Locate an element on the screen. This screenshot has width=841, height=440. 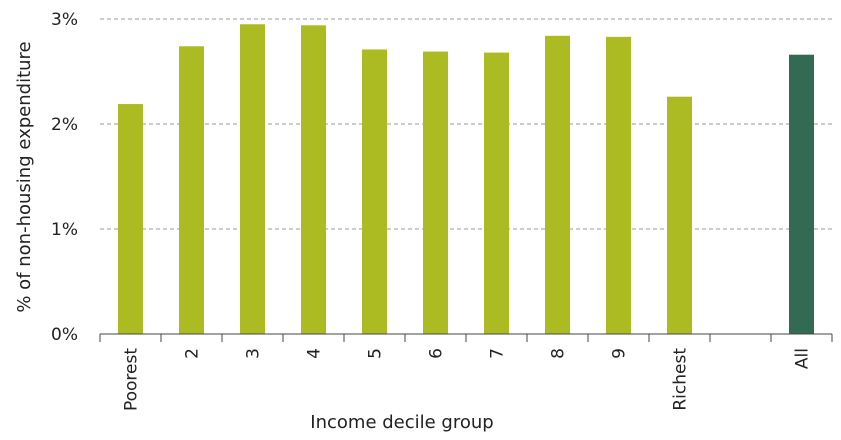
y-tick-label: 3% is located at coordinates (64, 20).